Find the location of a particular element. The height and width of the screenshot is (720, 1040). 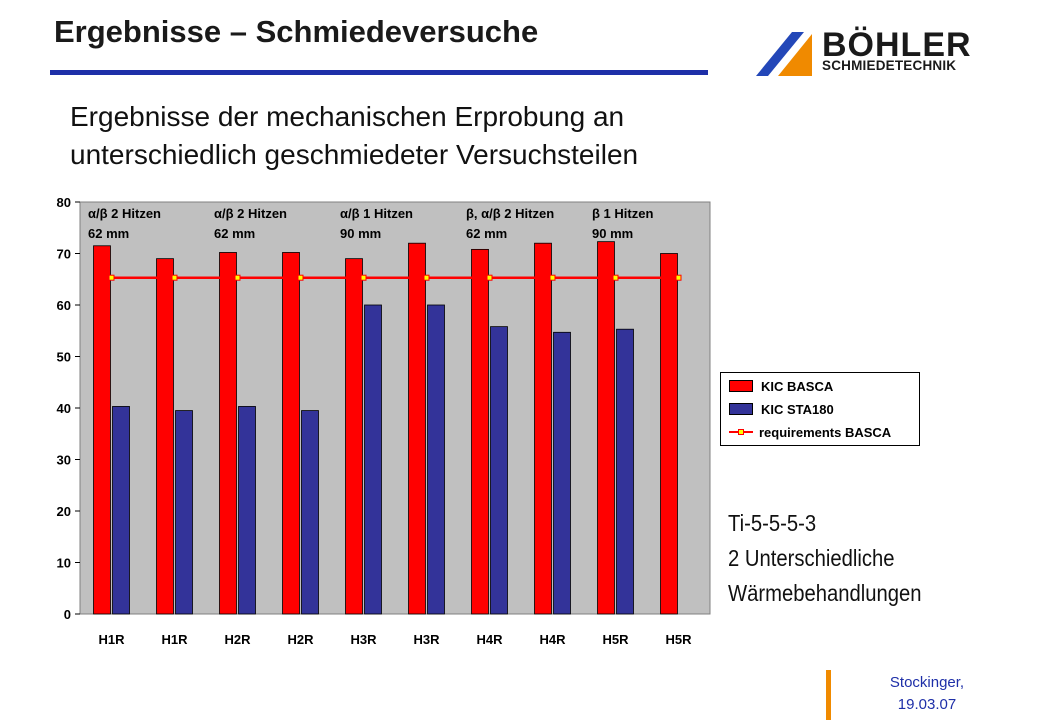

chart-legend: KIC BASCA KIC STA180 requirements BASCA is located at coordinates (820, 409).